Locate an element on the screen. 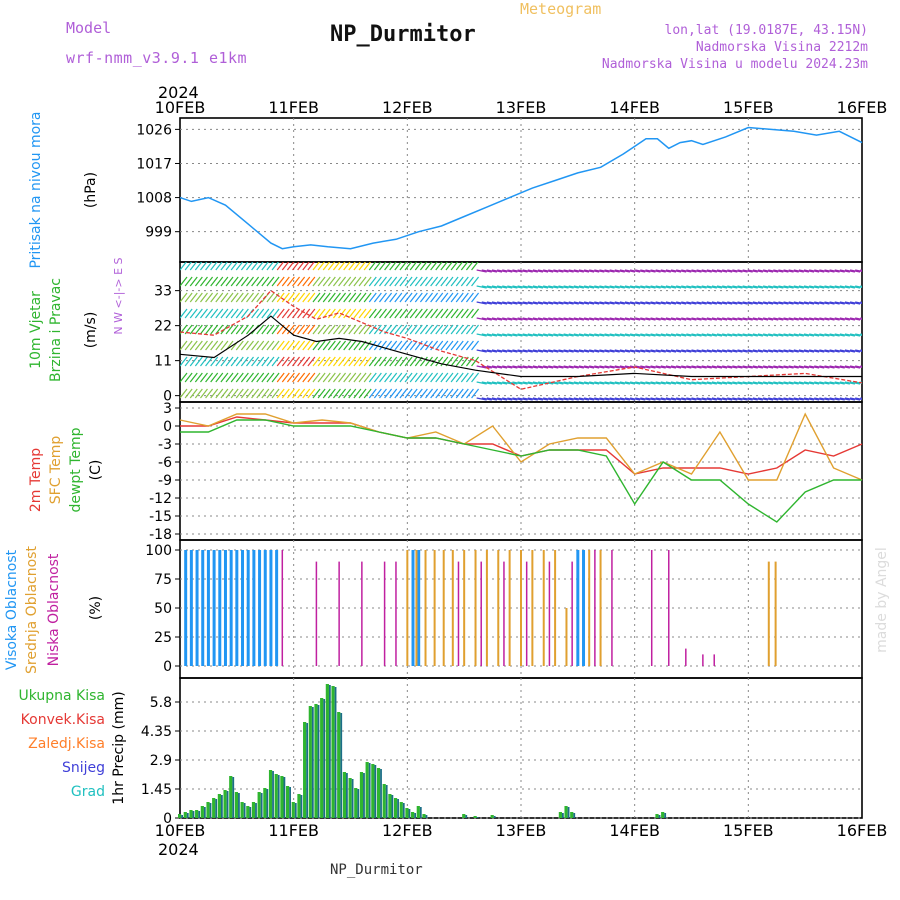  y-tick-label-wind: 22 is located at coordinates (163, 327).